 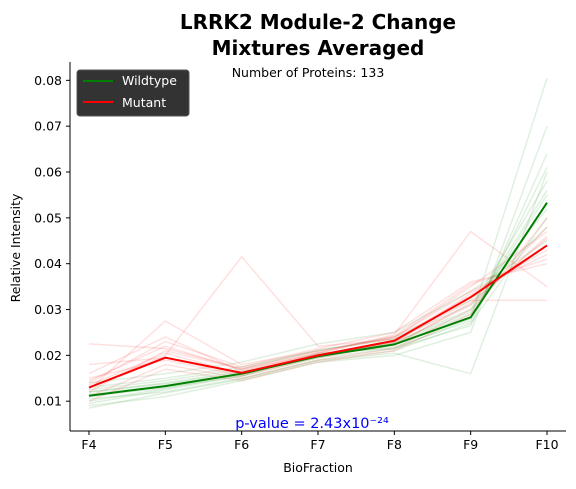 What do you see at coordinates (48, 217) in the screenshot?
I see `y-tick-label-4: 0.05` at bounding box center [48, 217].